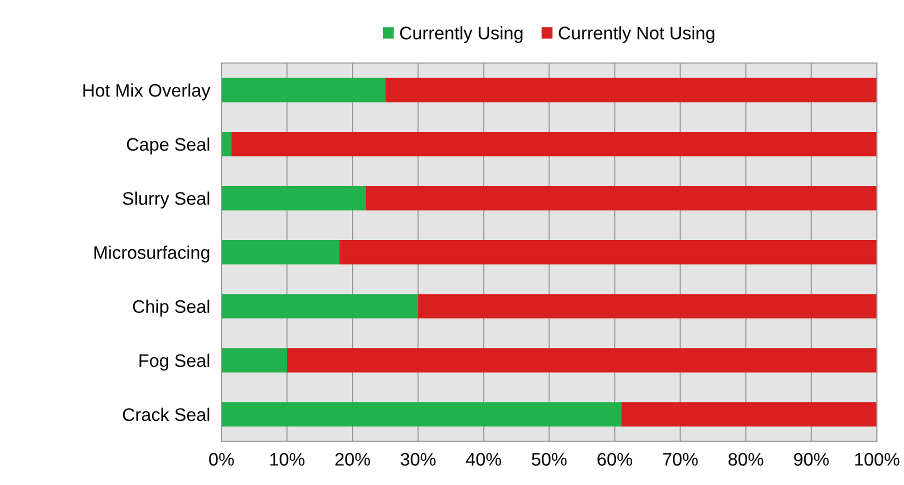 The width and height of the screenshot is (904, 485). Describe the element at coordinates (461, 35) in the screenshot. I see `legend-label: Currently Using` at that location.